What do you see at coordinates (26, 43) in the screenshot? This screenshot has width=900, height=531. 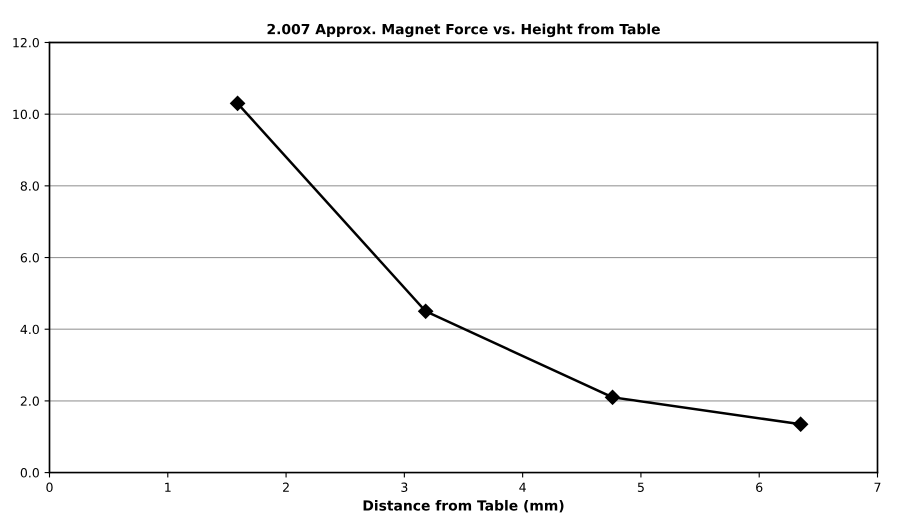 I see `y-tick-label: 12.0` at bounding box center [26, 43].